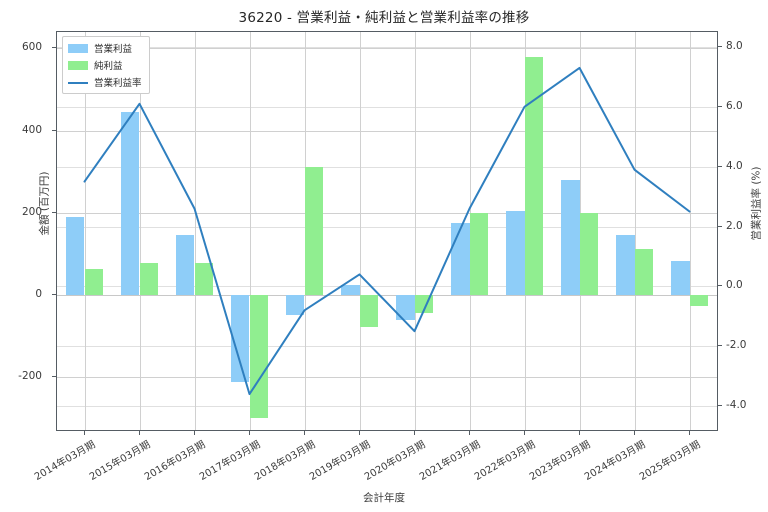  Describe the element at coordinates (394, 461) in the screenshot. I see `x-axis-tick-label: 2020年03月期` at that location.